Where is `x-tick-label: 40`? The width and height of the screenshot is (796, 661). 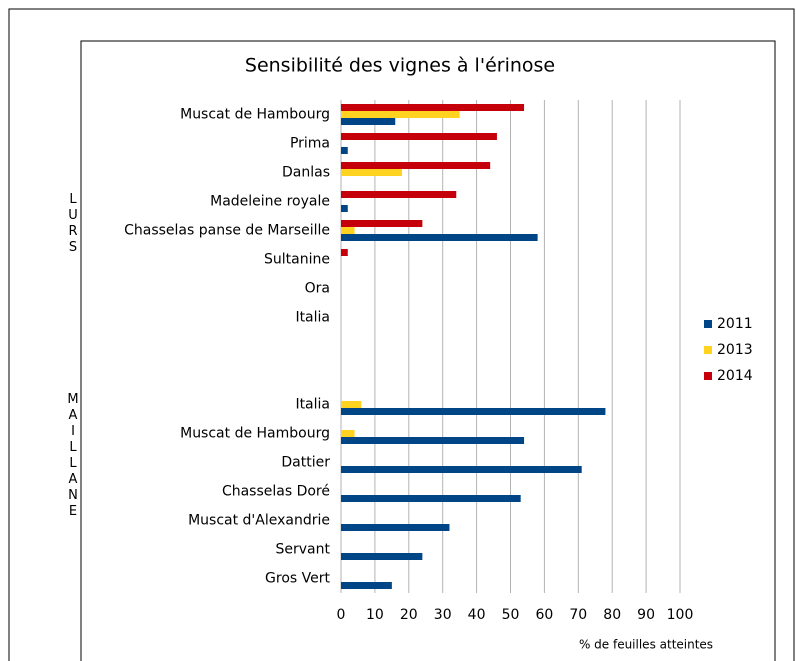
x-tick-label: 40 is located at coordinates (477, 615).